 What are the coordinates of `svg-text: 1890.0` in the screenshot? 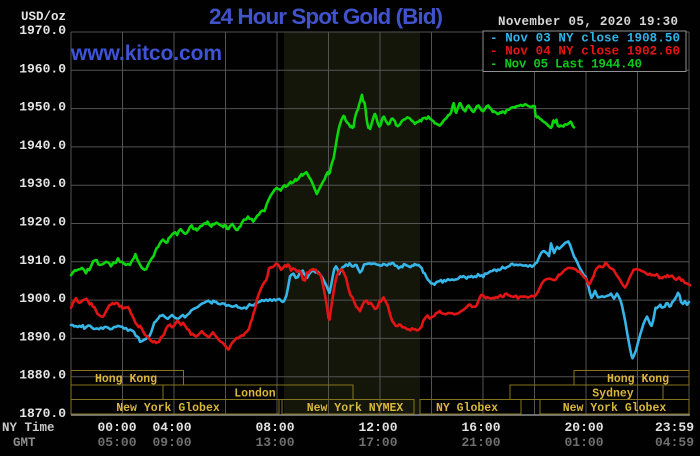 It's located at (42, 336).